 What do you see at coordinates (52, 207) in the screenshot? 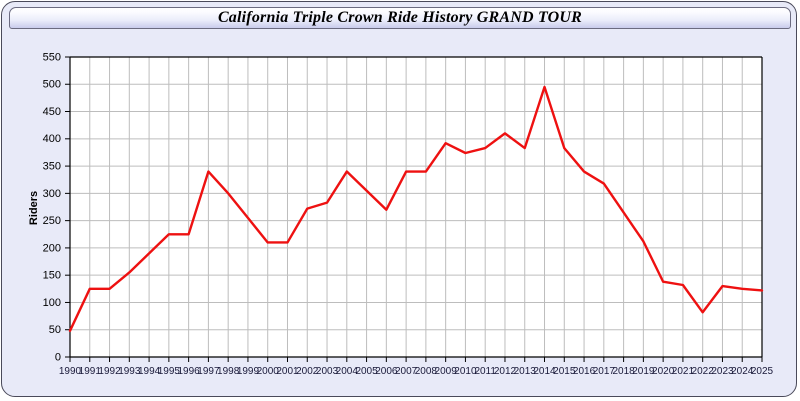
I see `y-axis-tick-labels: 0 50 100 150 200 250 300 350 400 450 500 550` at bounding box center [52, 207].